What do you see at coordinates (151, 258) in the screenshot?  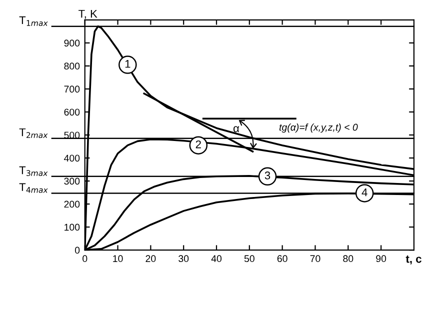 I see `x-tick-label: 20` at bounding box center [151, 258].